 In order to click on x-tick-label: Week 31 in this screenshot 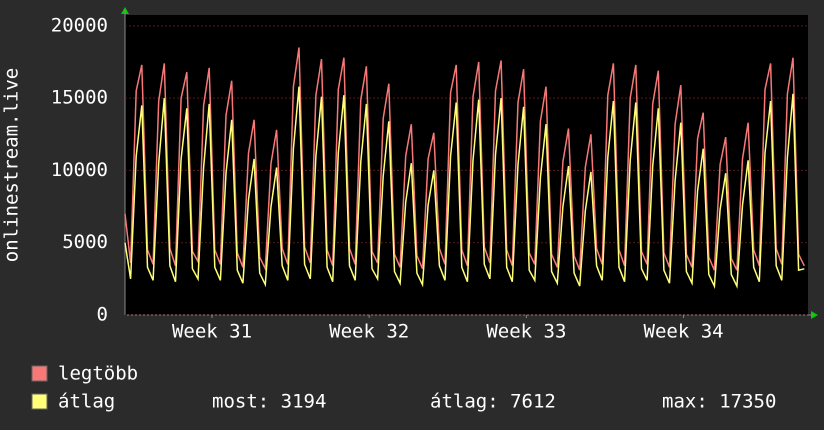, I will do `click(212, 332)`.